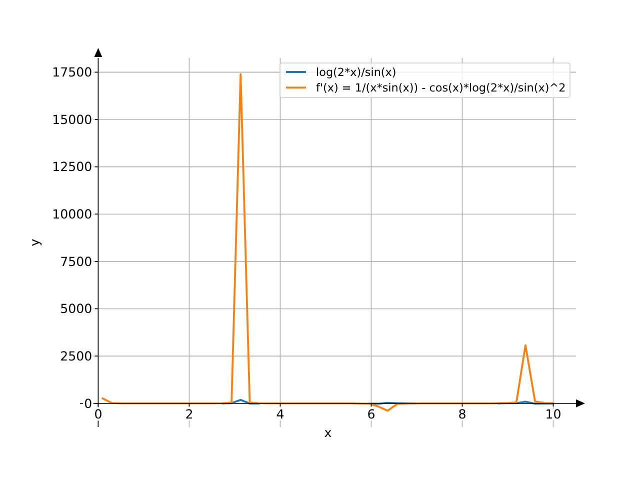 The height and width of the screenshot is (480, 640). What do you see at coordinates (72, 166) in the screenshot?
I see `y-tick-label: 12500` at bounding box center [72, 166].